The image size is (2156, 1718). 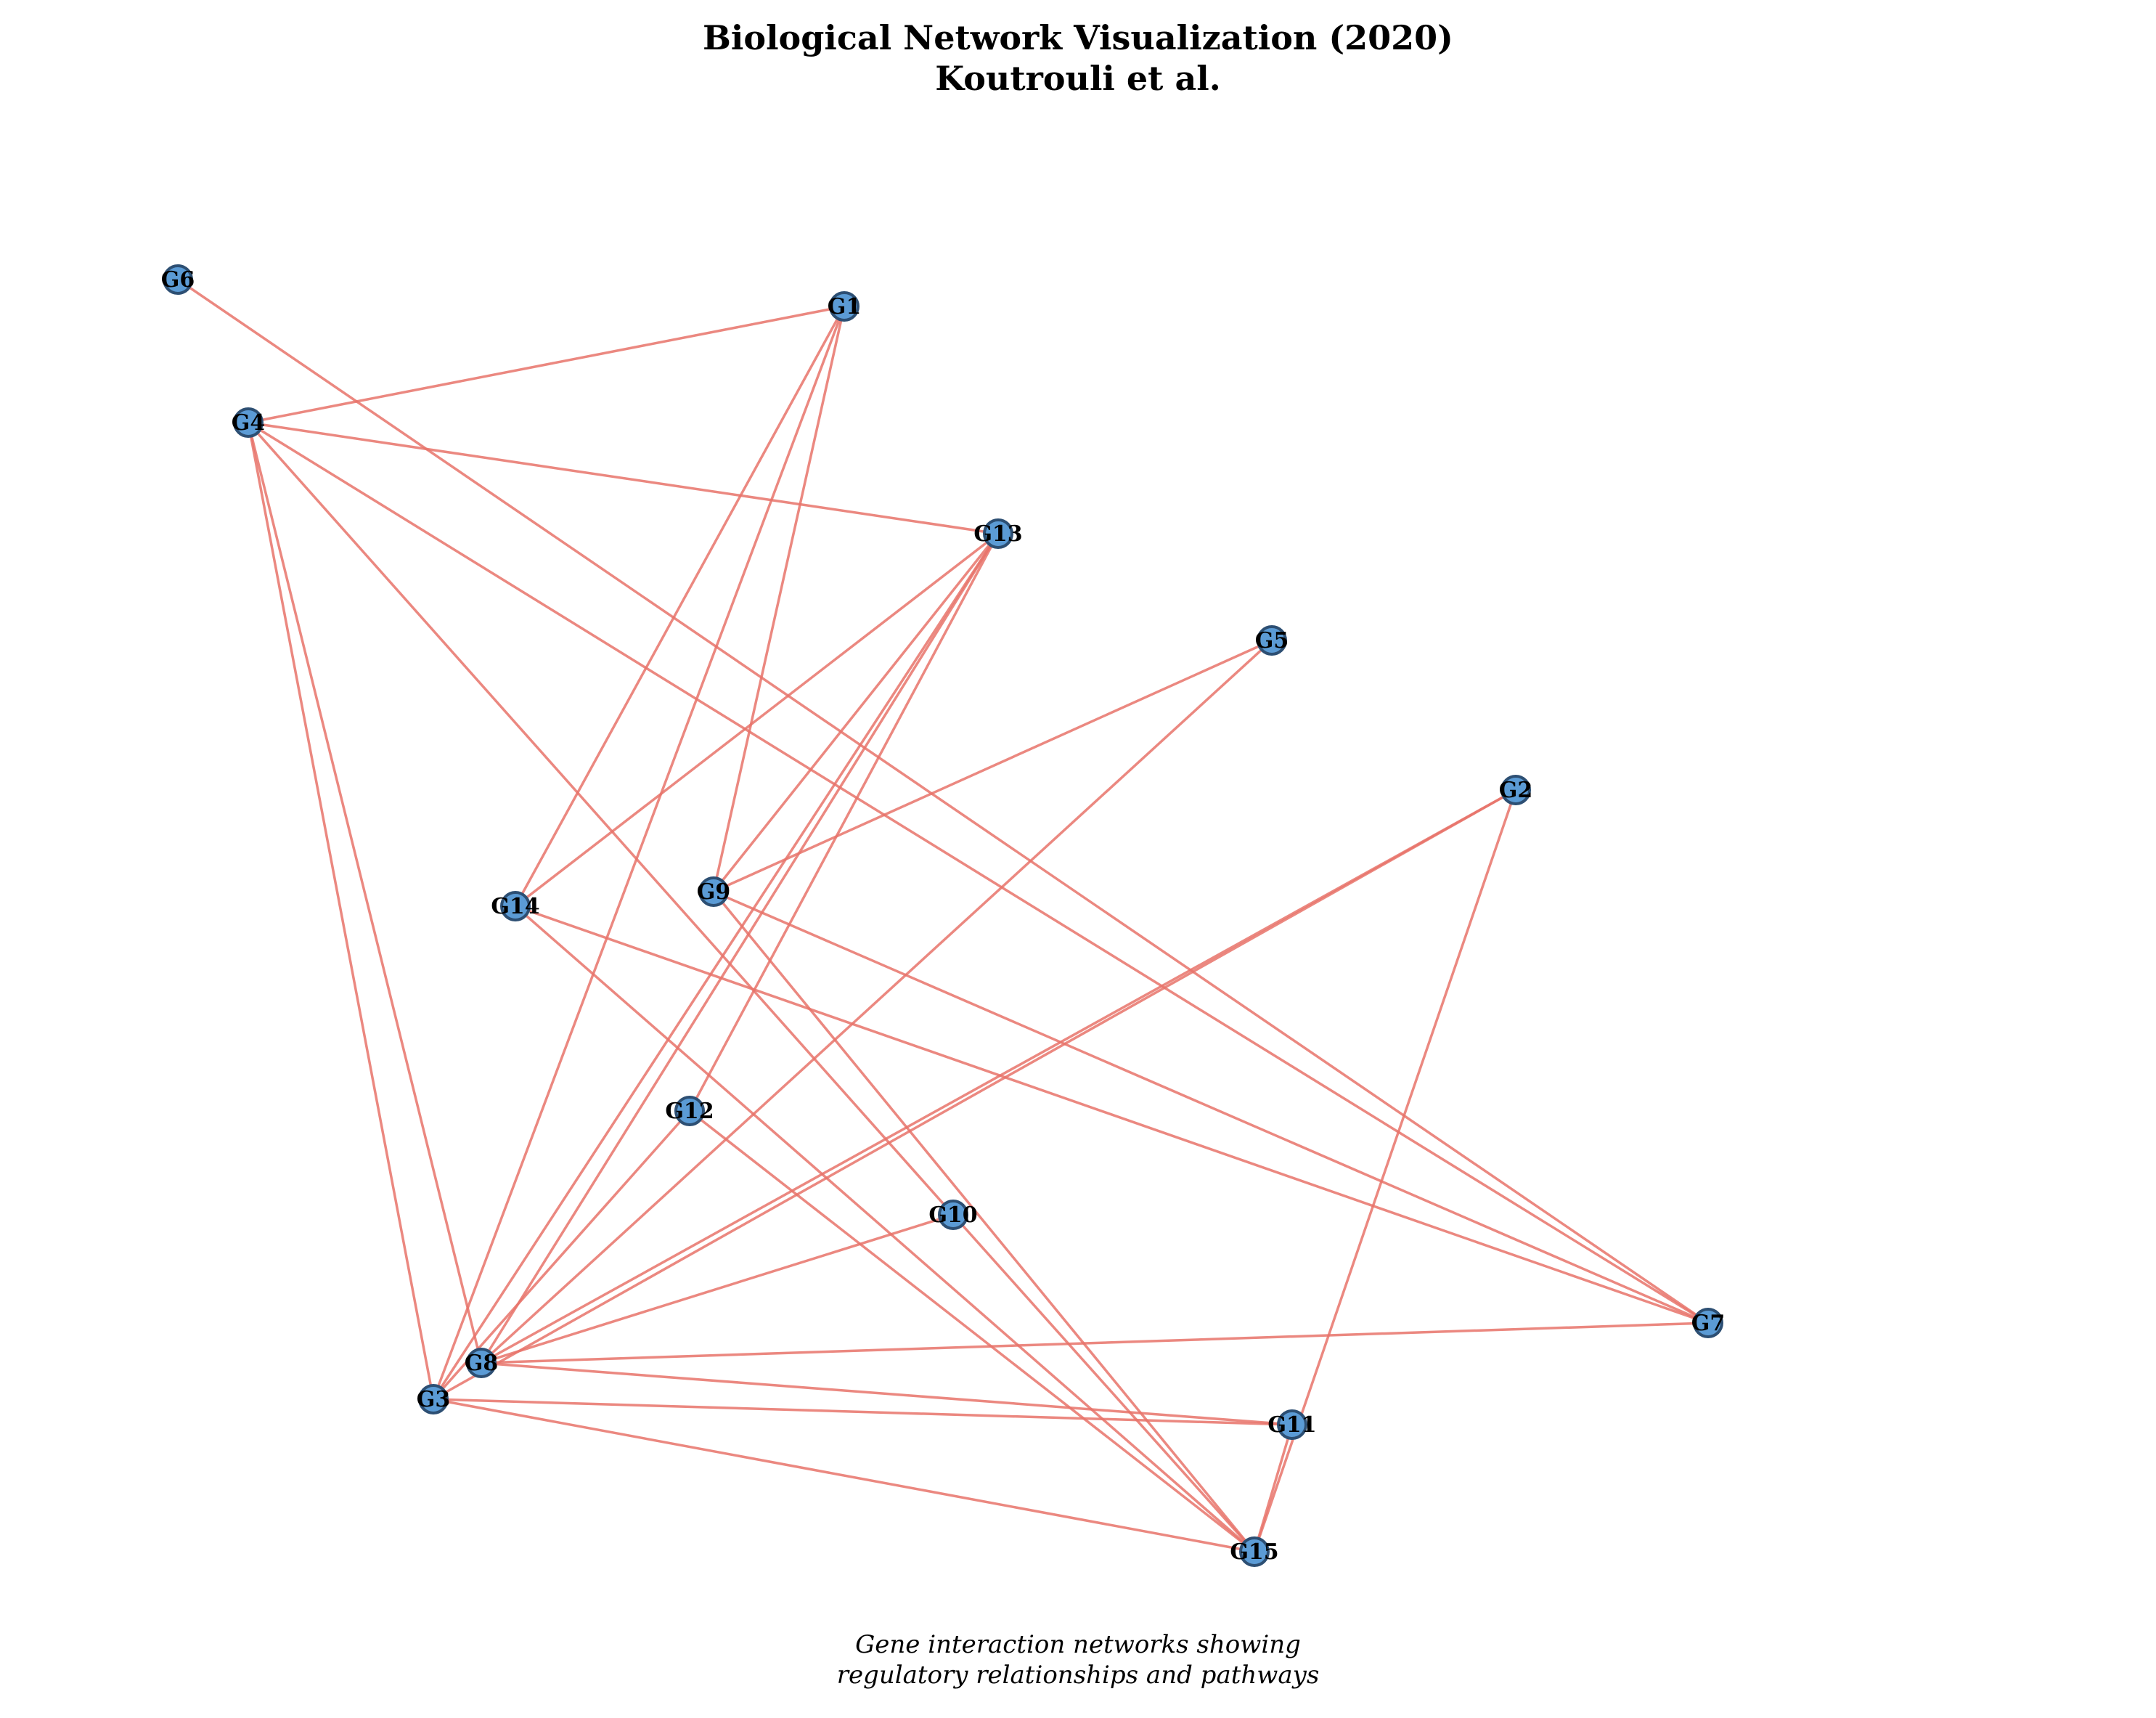 I want to click on node-label-g3: G3, so click(x=434, y=1399).